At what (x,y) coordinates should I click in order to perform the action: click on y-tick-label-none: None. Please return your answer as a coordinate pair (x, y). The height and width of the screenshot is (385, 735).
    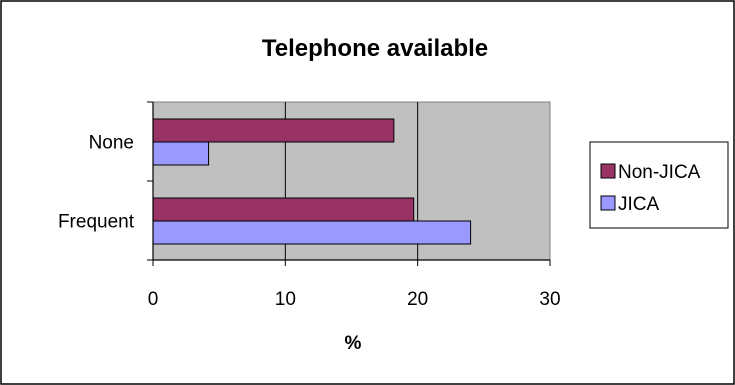
    Looking at the image, I should click on (111, 143).